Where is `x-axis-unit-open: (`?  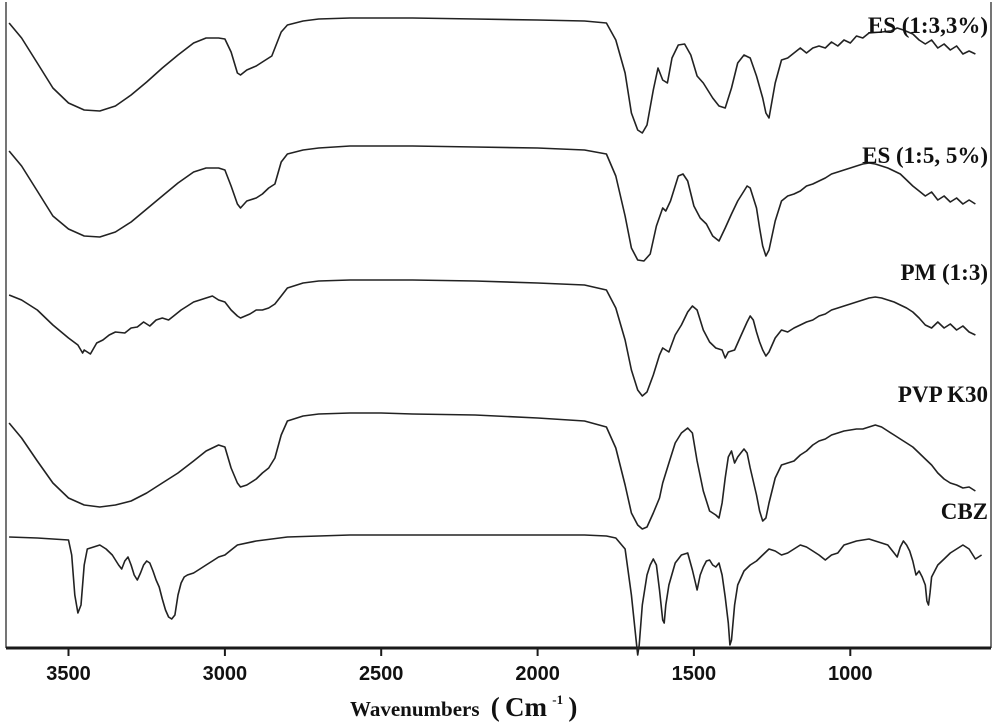 x-axis-unit-open: ( is located at coordinates (495, 707).